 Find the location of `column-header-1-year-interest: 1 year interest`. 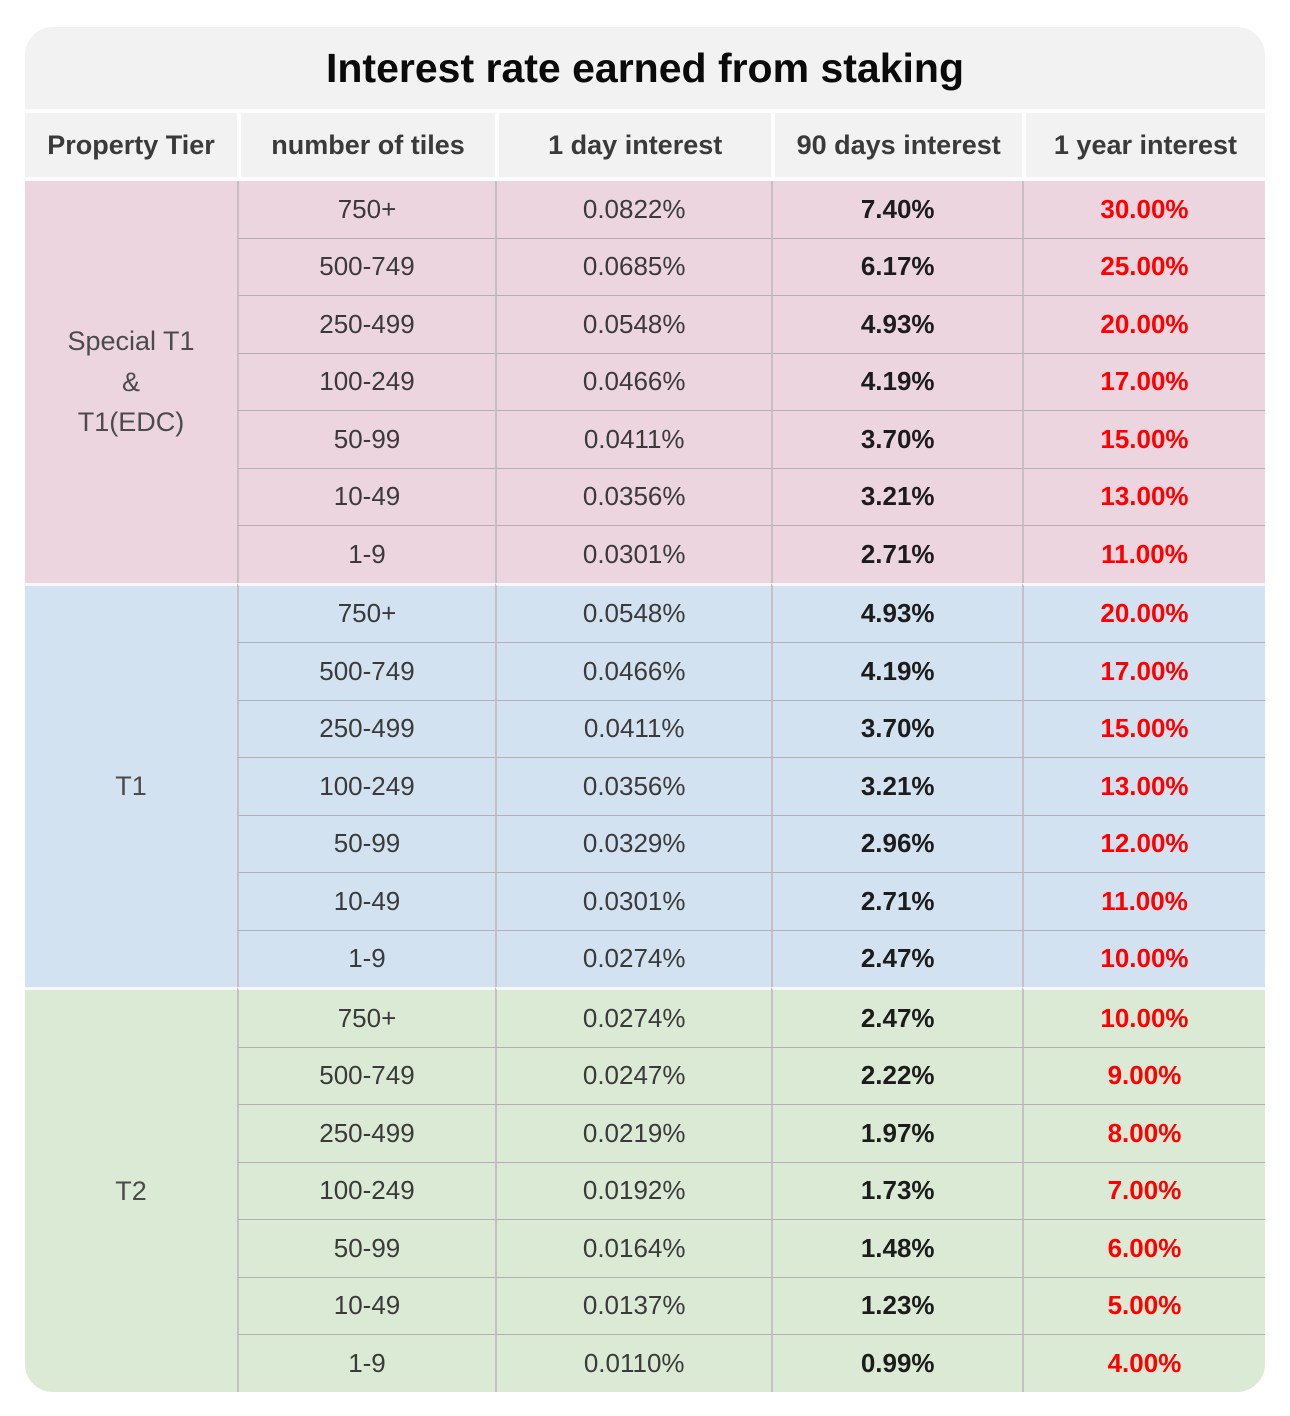

column-header-1-year-interest: 1 year interest is located at coordinates (1143, 147).